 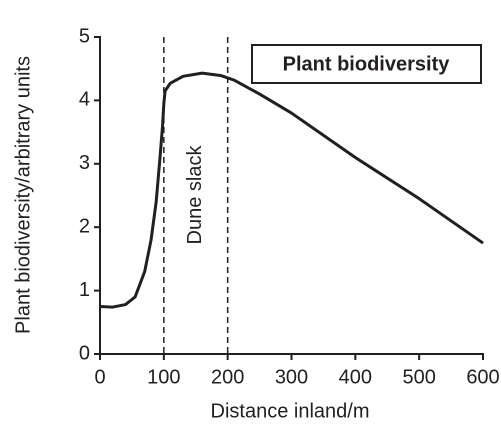 What do you see at coordinates (195, 195) in the screenshot?
I see `annotation: Dune slack` at bounding box center [195, 195].